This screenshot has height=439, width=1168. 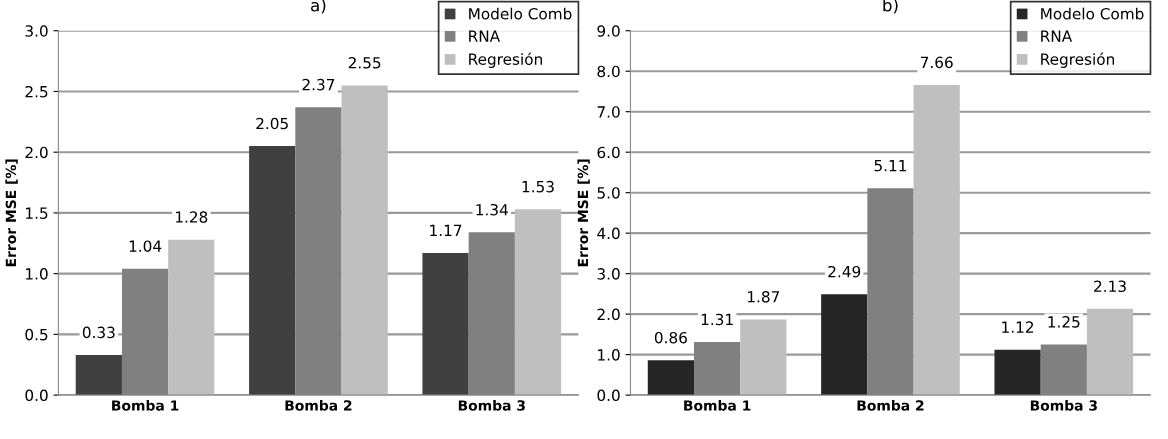 I want to click on data-label: 1.53, so click(x=538, y=186).